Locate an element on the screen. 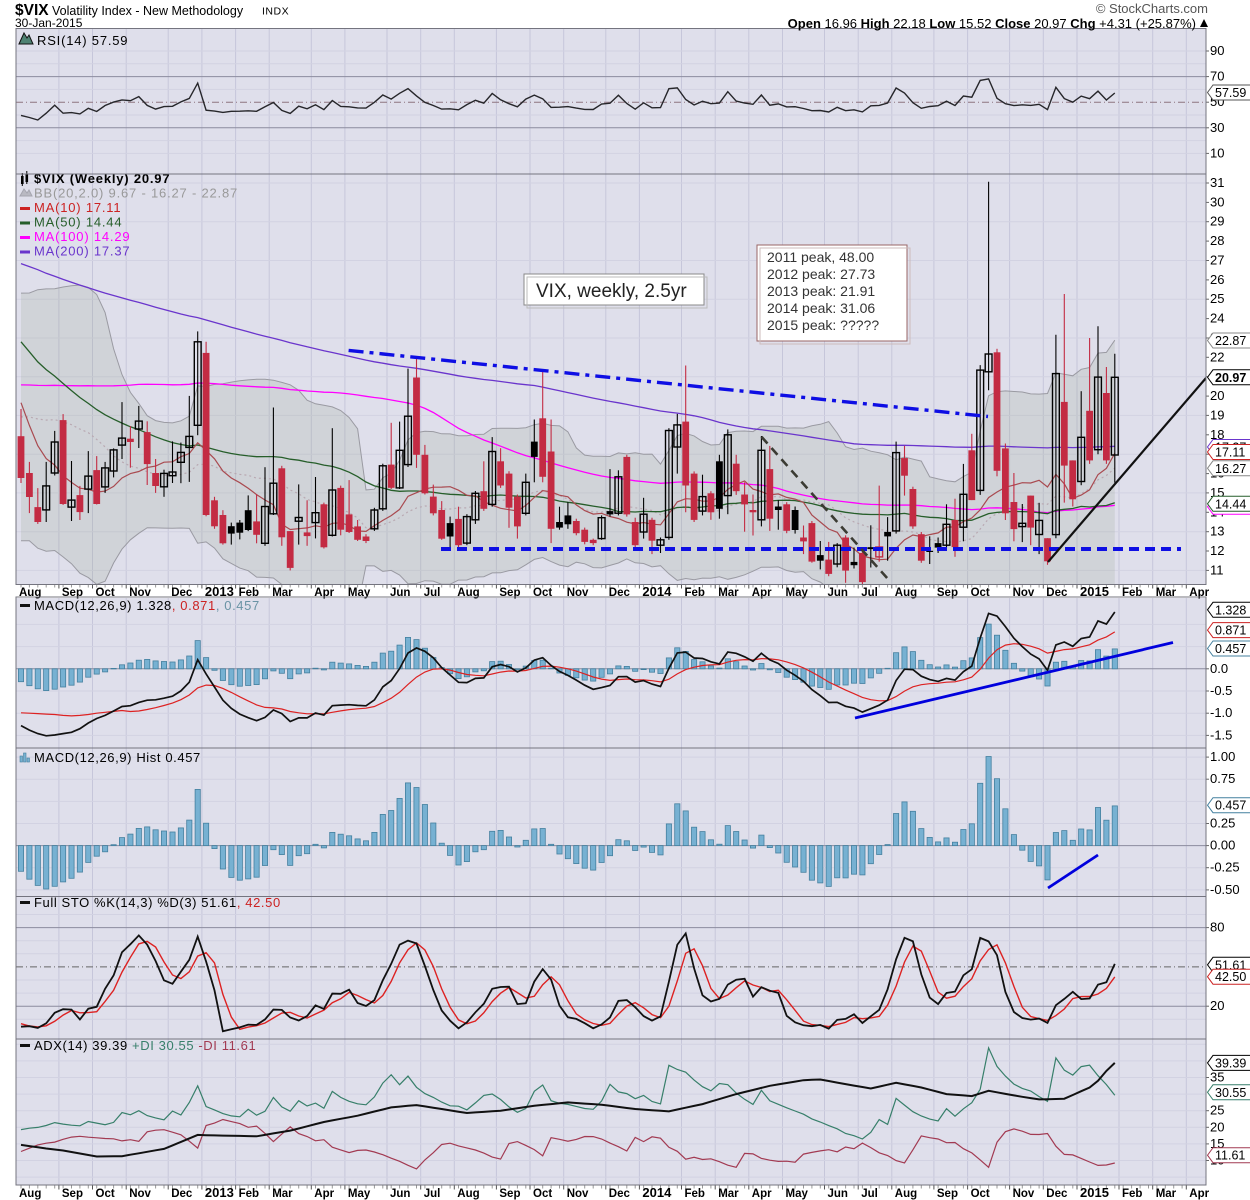  svg-text: 26 is located at coordinates (1217, 279).